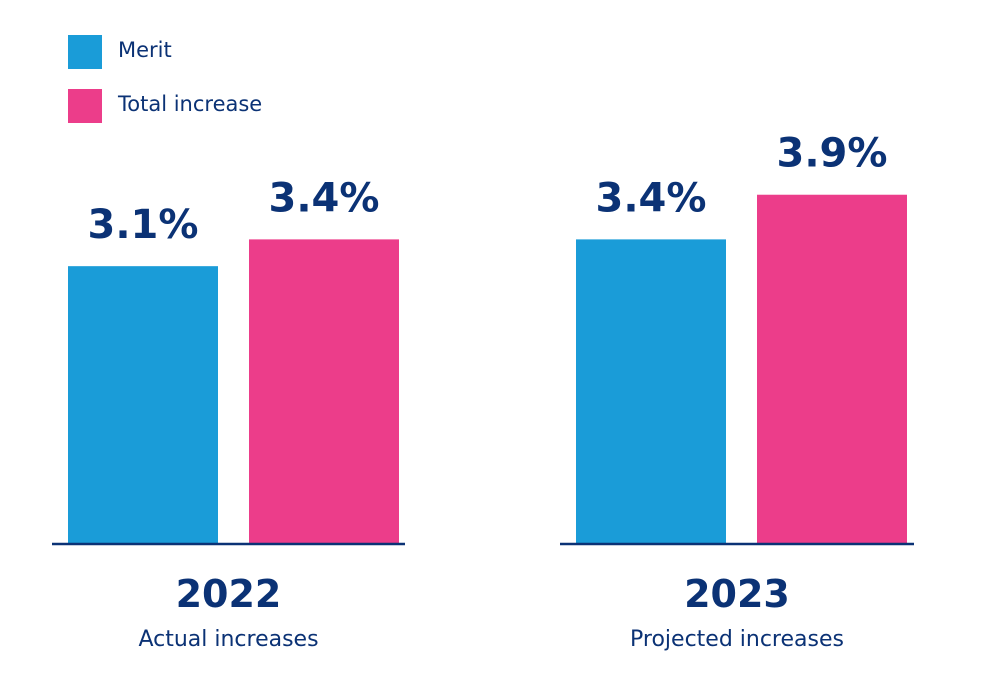 Image resolution: width=1000 pixels, height=690 pixels. Describe the element at coordinates (85, 52) in the screenshot. I see `legend-swatch-merit` at that location.